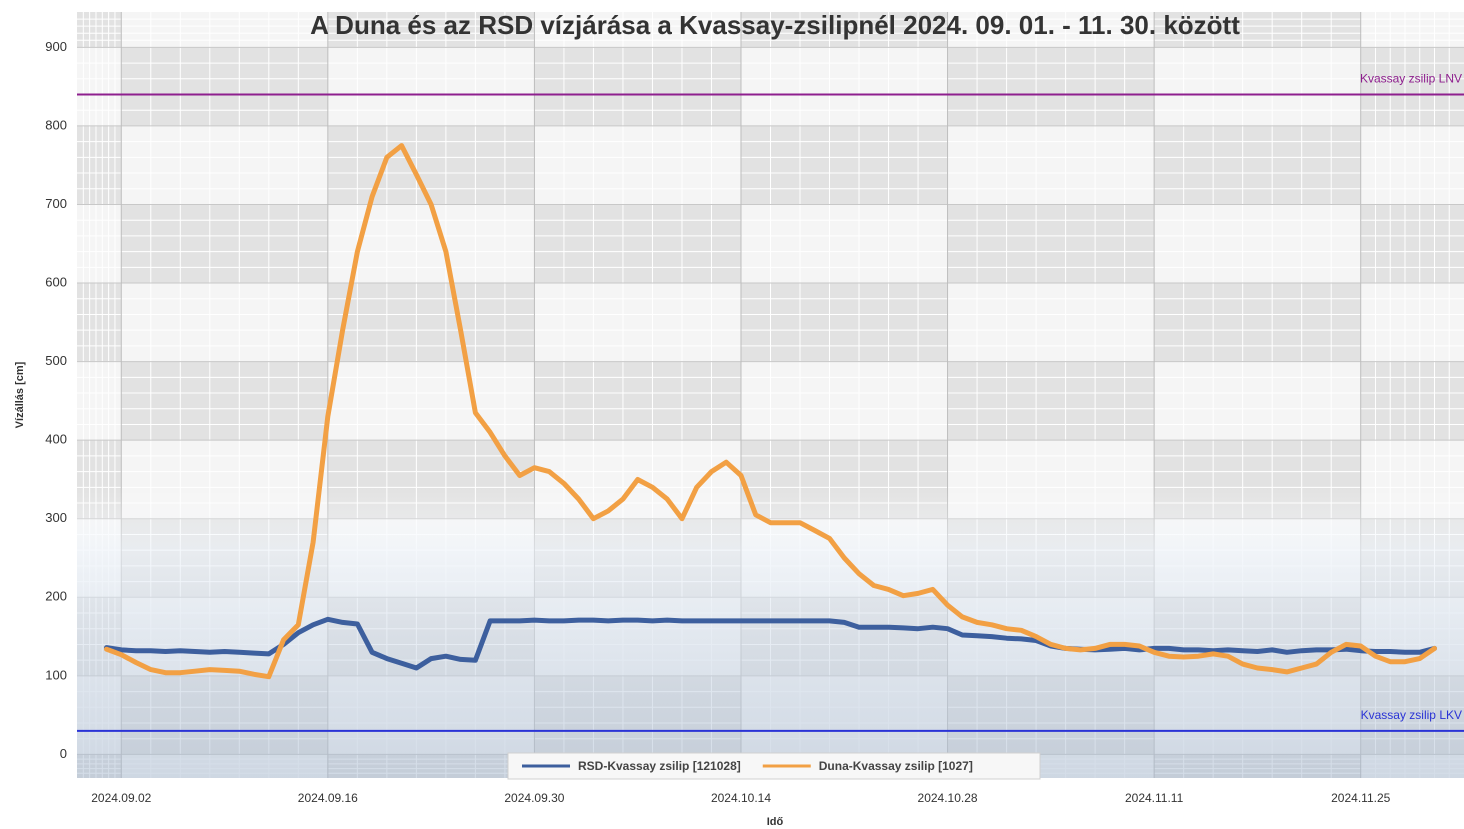 This screenshot has height=829, width=1464. I want to click on reference-label: Kvassay zsilip LNV, so click(1411, 79).